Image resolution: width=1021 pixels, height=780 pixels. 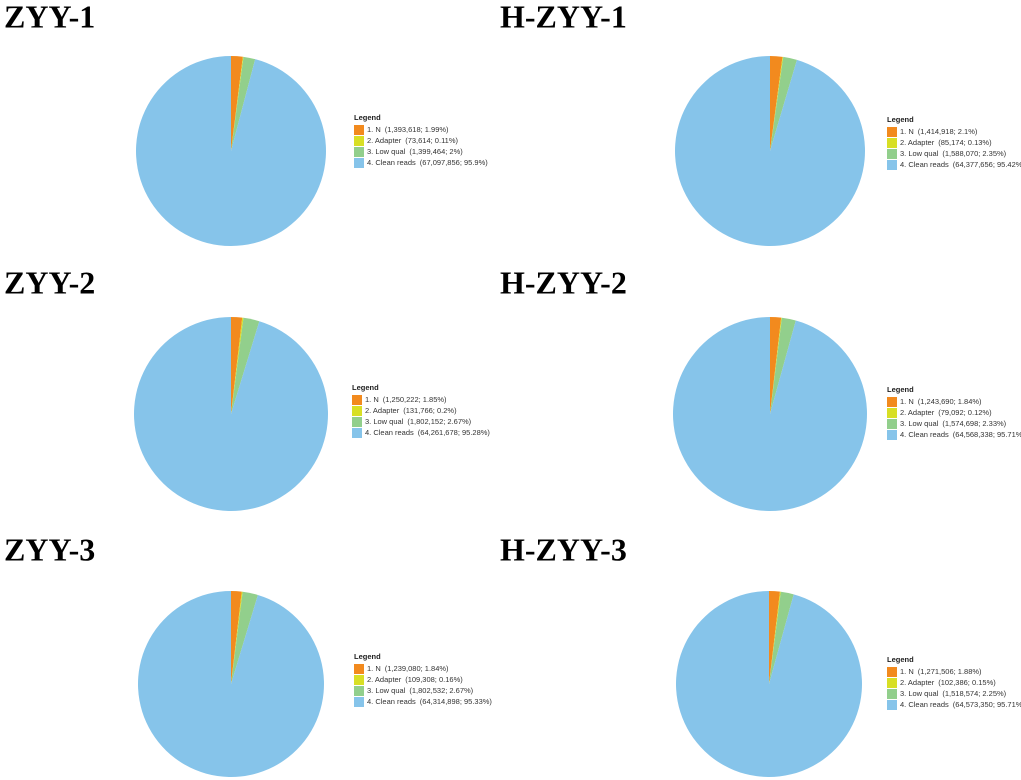 What do you see at coordinates (431, 140) in the screenshot?
I see `legend-value: (73,614; 0.11%)` at bounding box center [431, 140].